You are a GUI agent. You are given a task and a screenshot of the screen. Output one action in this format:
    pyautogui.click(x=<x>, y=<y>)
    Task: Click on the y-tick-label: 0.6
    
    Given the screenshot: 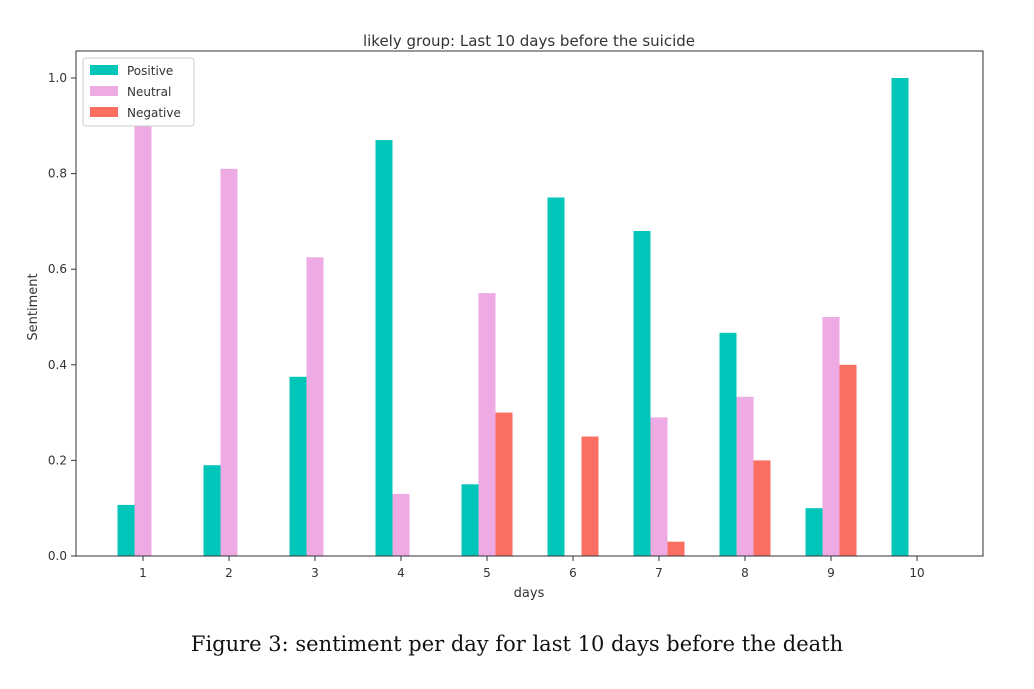 What is the action you would take?
    pyautogui.click(x=57, y=269)
    